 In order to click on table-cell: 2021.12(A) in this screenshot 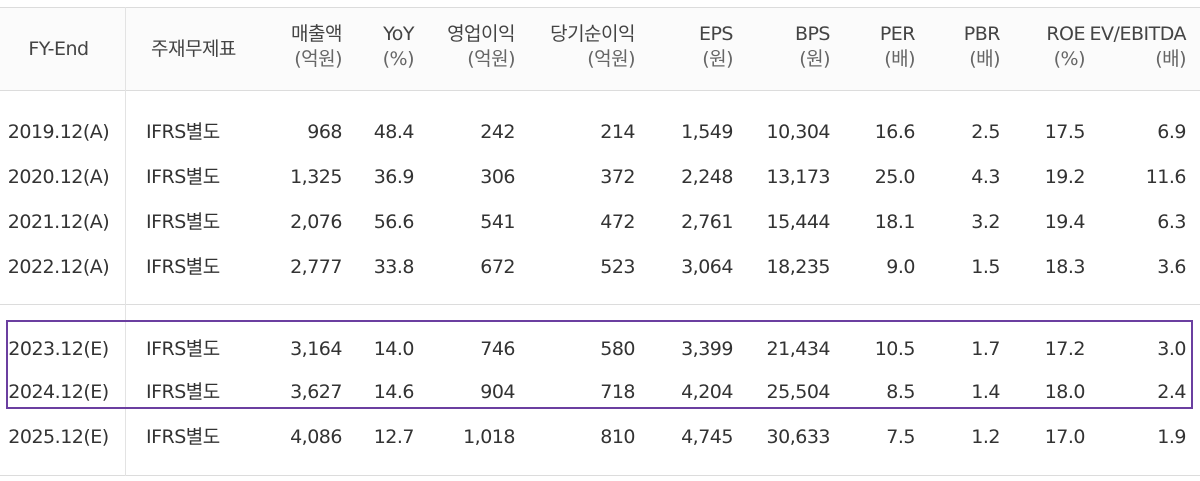, I will do `click(58, 222)`.